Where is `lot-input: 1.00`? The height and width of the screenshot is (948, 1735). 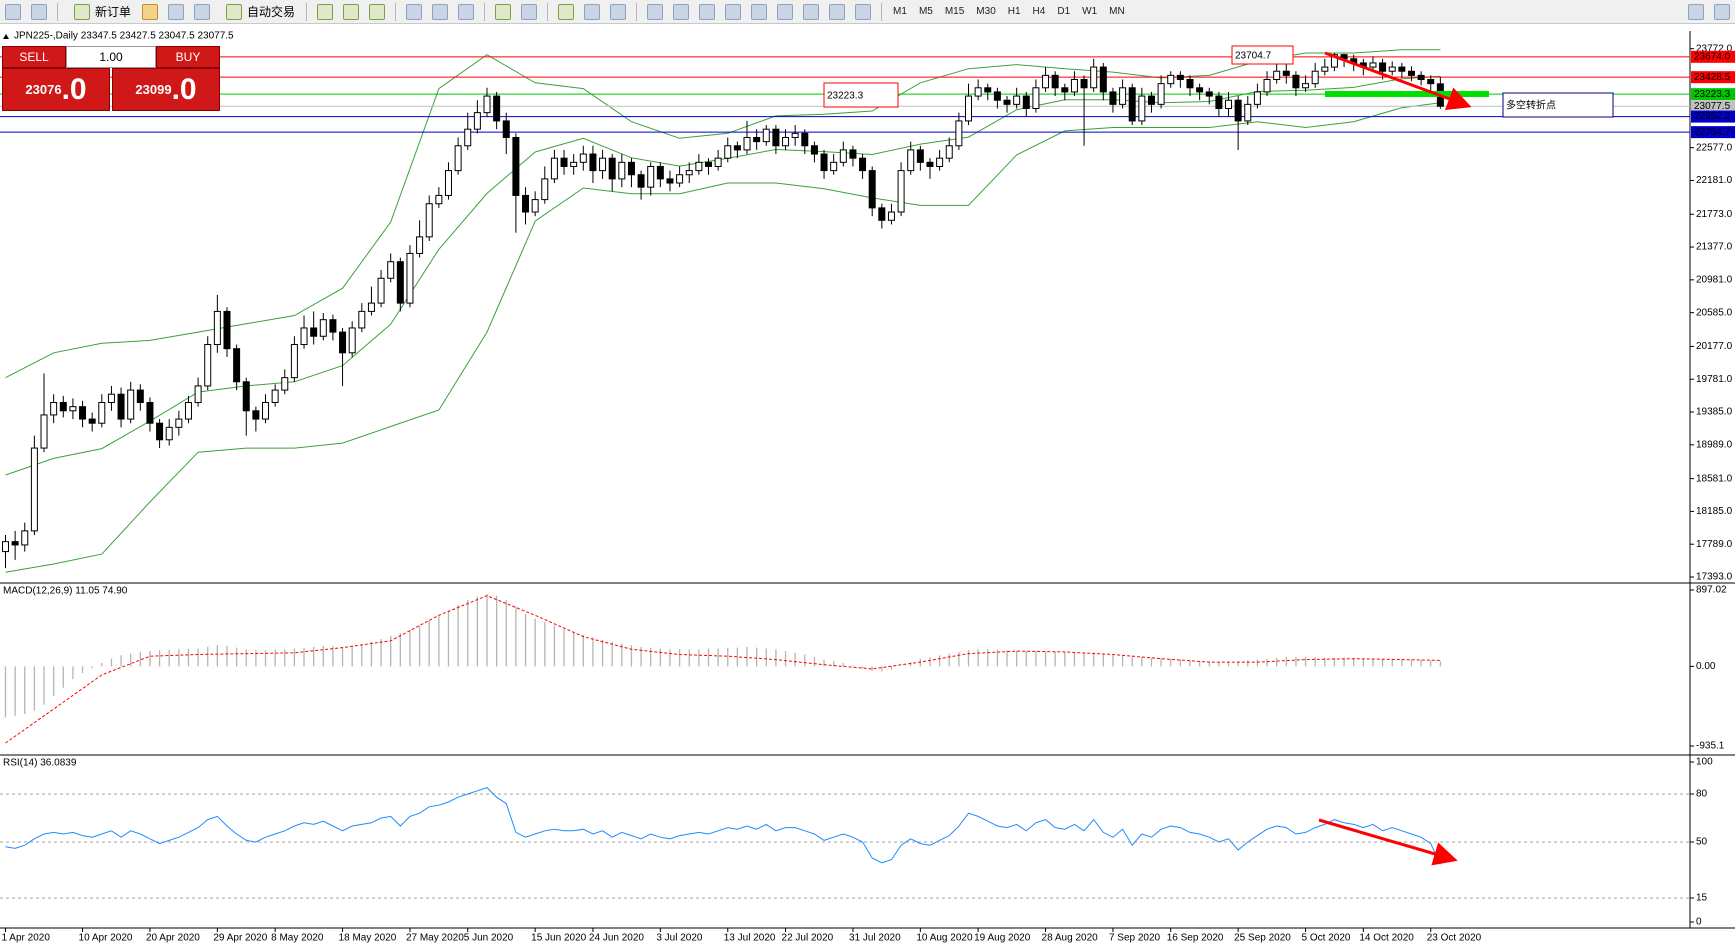 lot-input: 1.00 is located at coordinates (111, 57).